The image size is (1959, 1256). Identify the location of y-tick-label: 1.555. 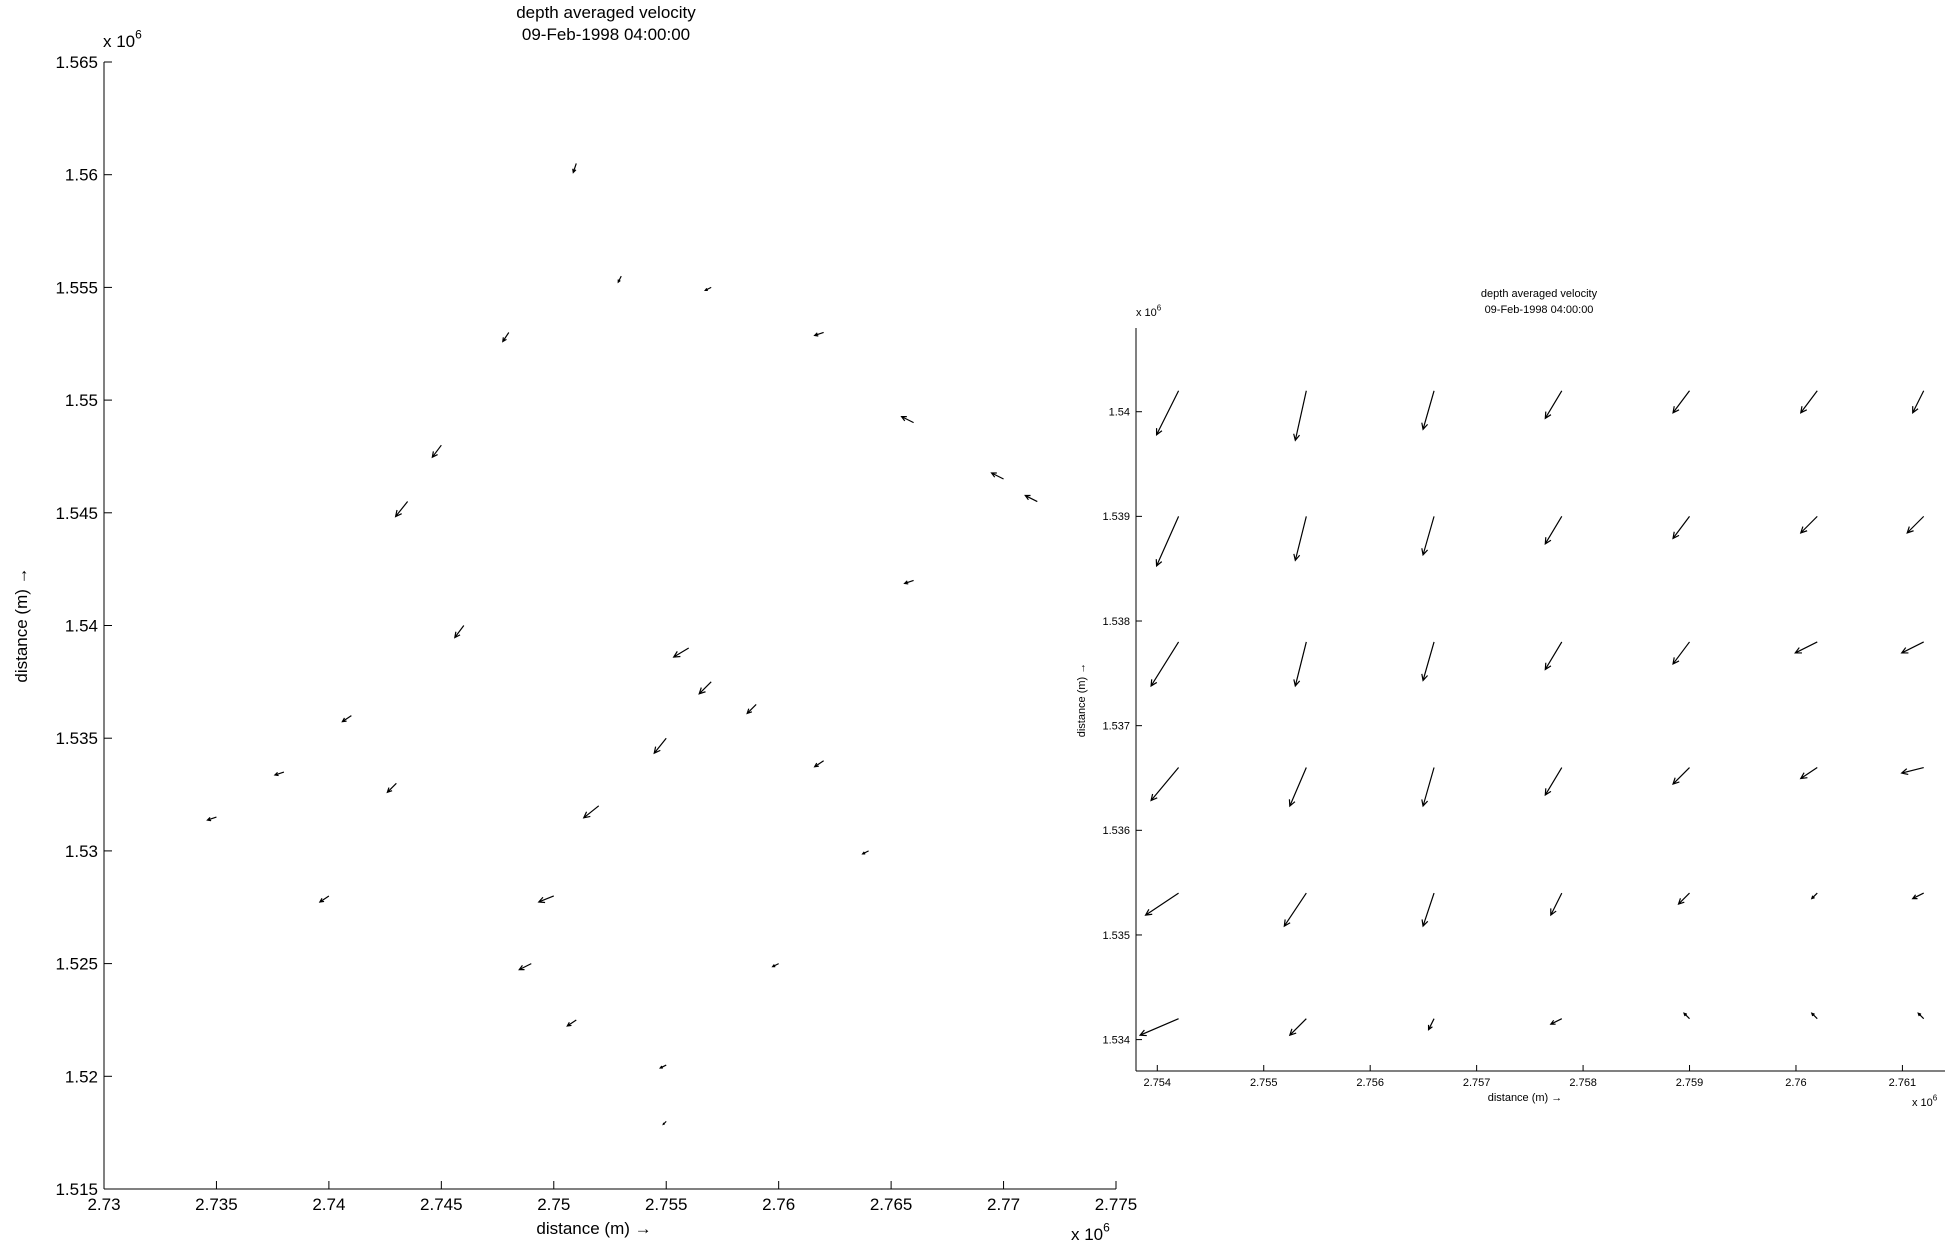
(76, 287).